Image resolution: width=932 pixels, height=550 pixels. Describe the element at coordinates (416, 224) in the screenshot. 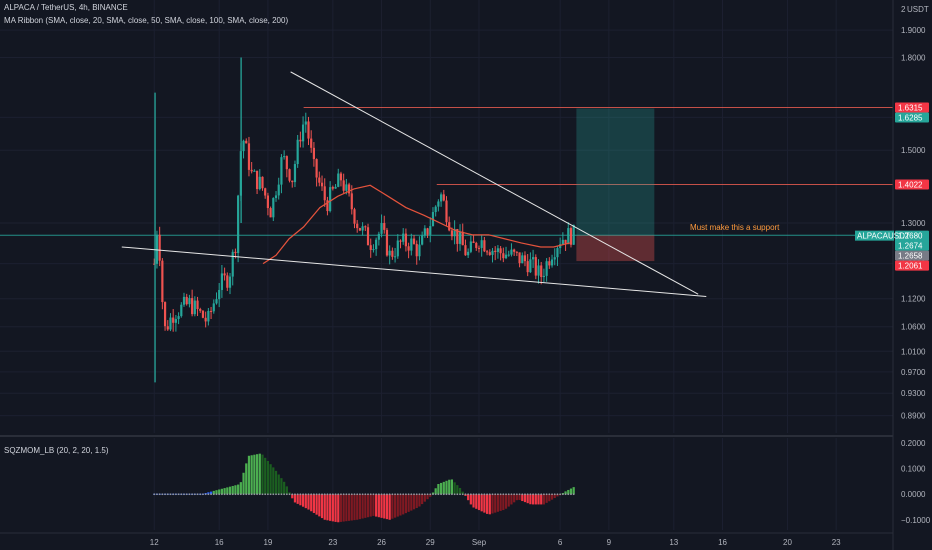

I see `ma-line` at that location.